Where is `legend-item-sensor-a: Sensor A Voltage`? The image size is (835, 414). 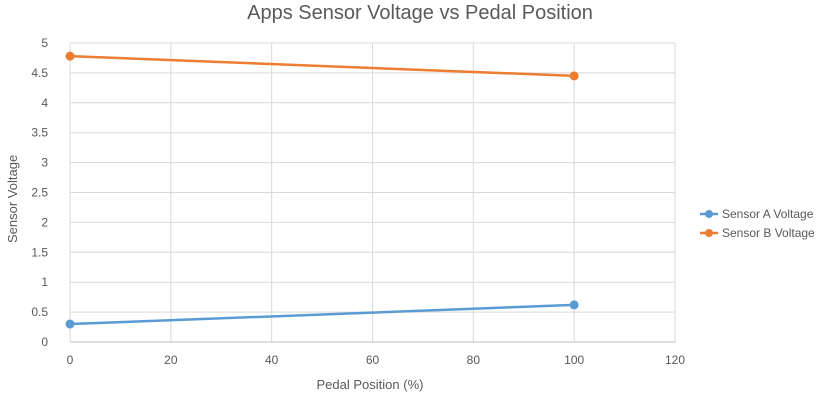 legend-item-sensor-a: Sensor A Voltage is located at coordinates (757, 213).